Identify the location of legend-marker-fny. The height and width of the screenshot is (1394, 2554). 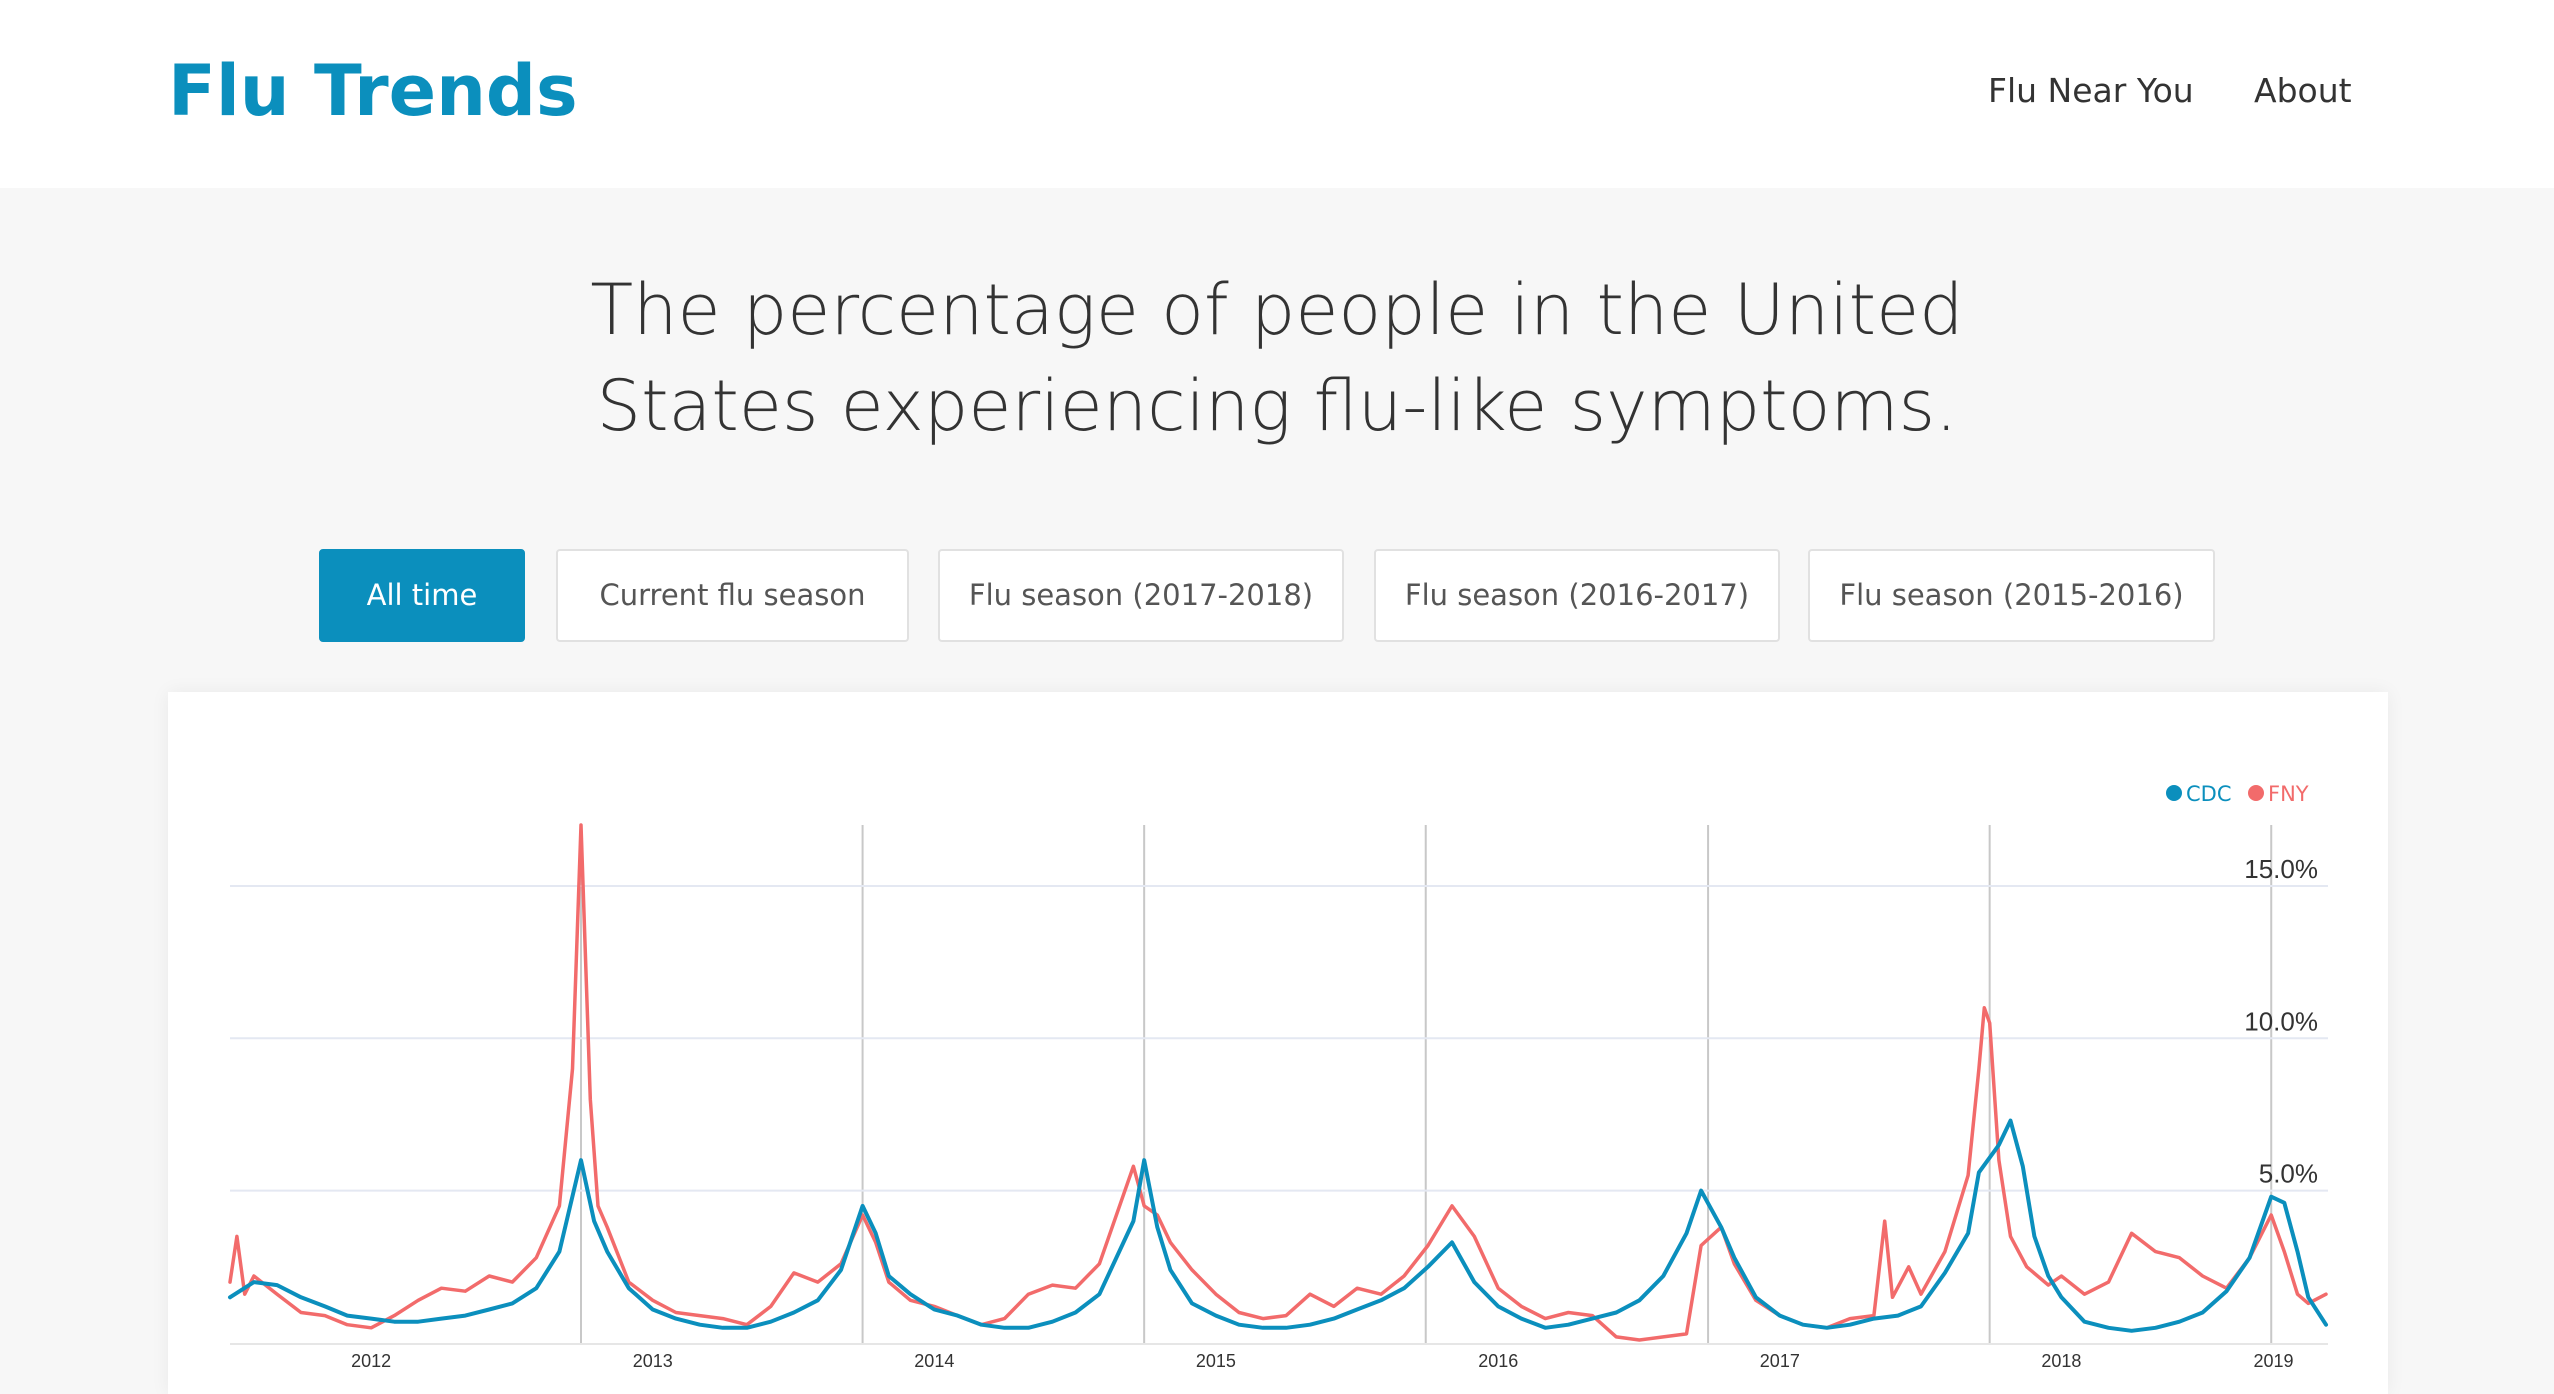
(2256, 793).